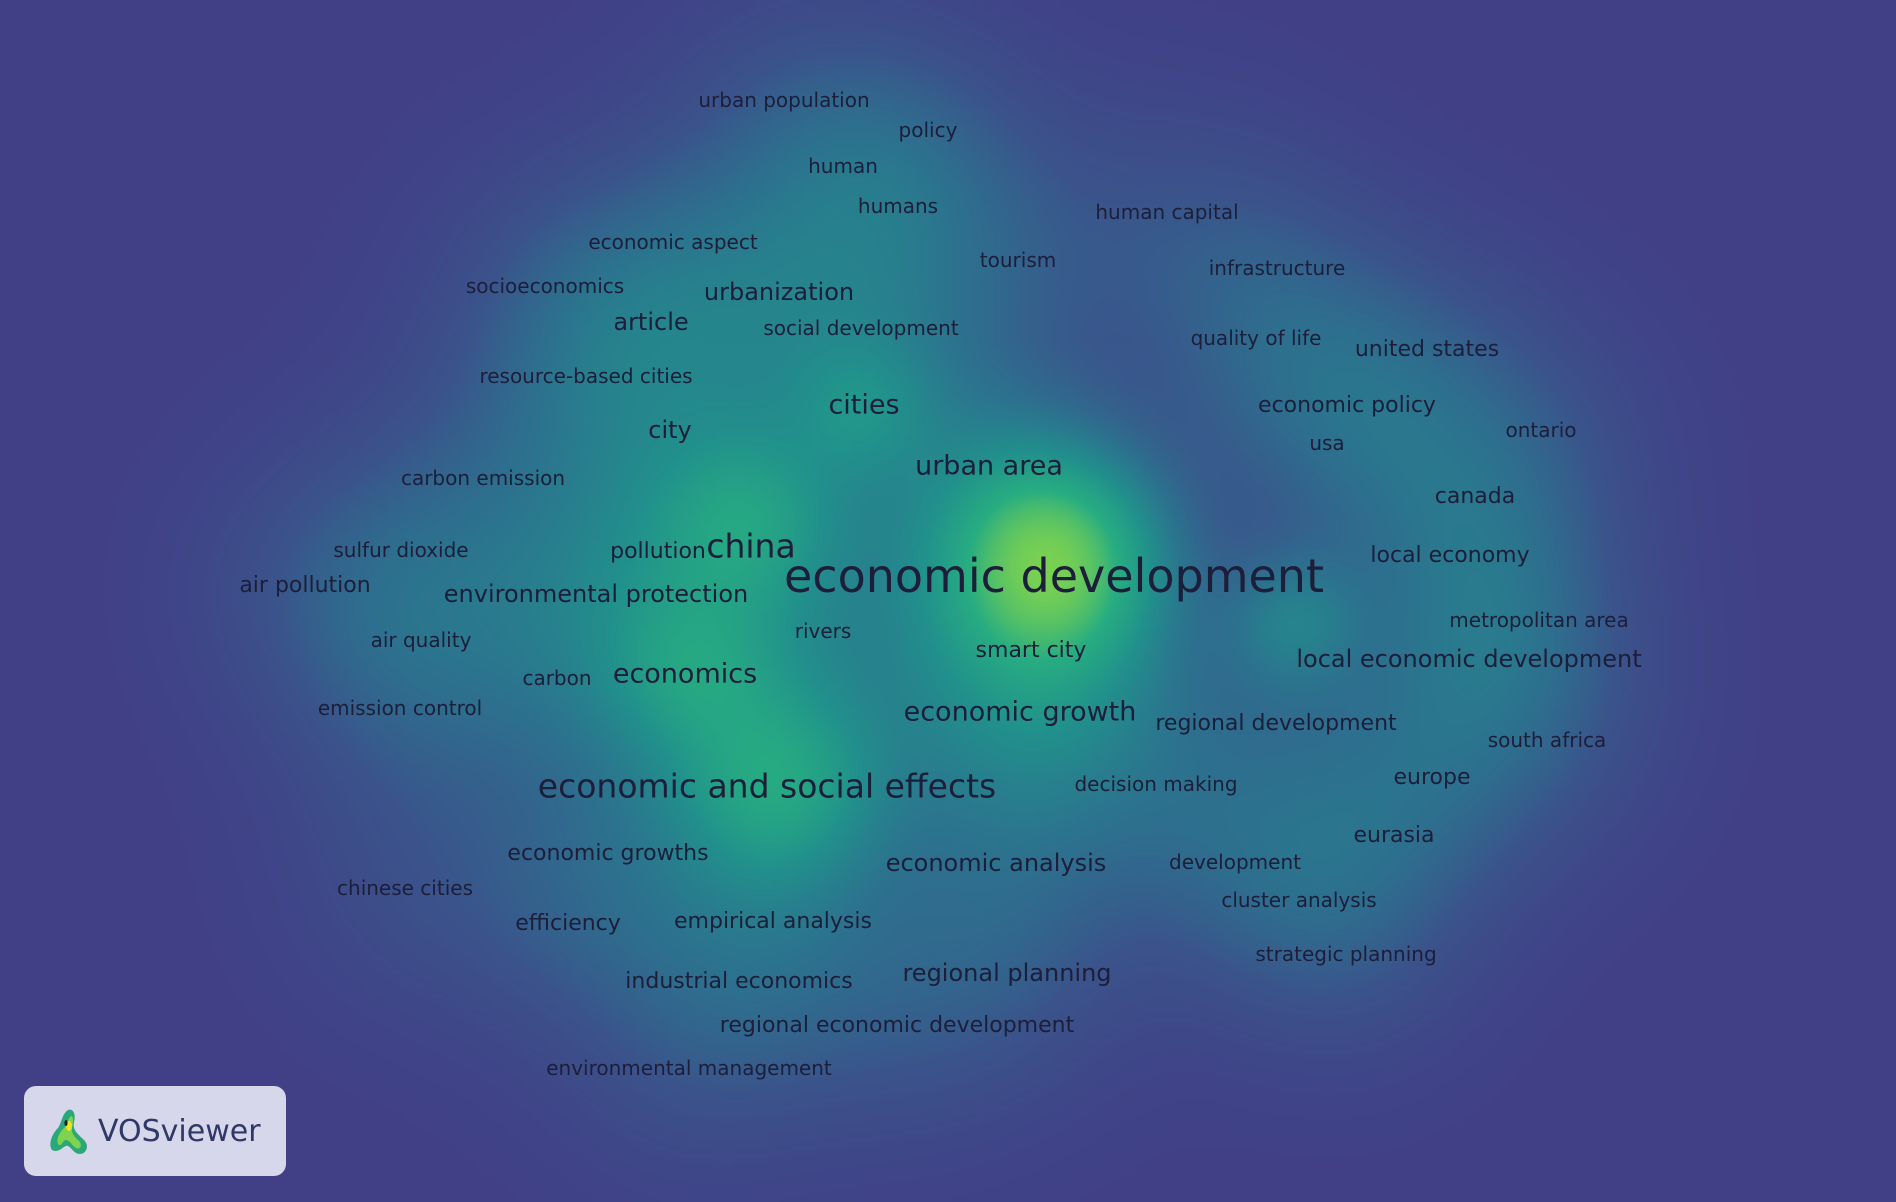 Image resolution: width=1896 pixels, height=1202 pixels. I want to click on term-label: pollution, so click(658, 551).